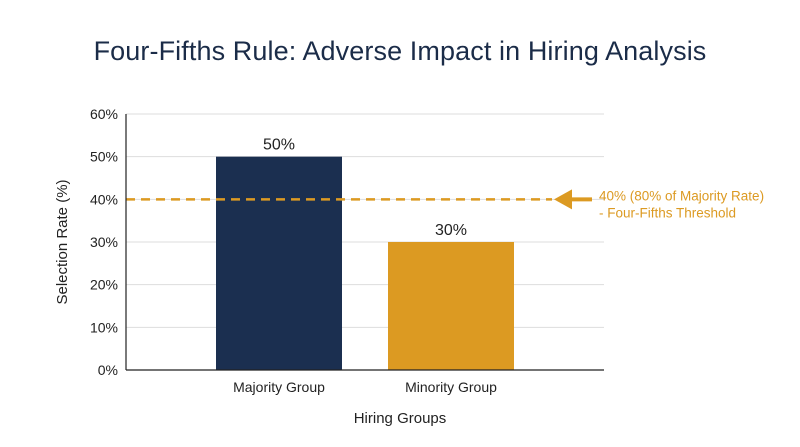  I want to click on bar-majority-group, so click(279, 263).